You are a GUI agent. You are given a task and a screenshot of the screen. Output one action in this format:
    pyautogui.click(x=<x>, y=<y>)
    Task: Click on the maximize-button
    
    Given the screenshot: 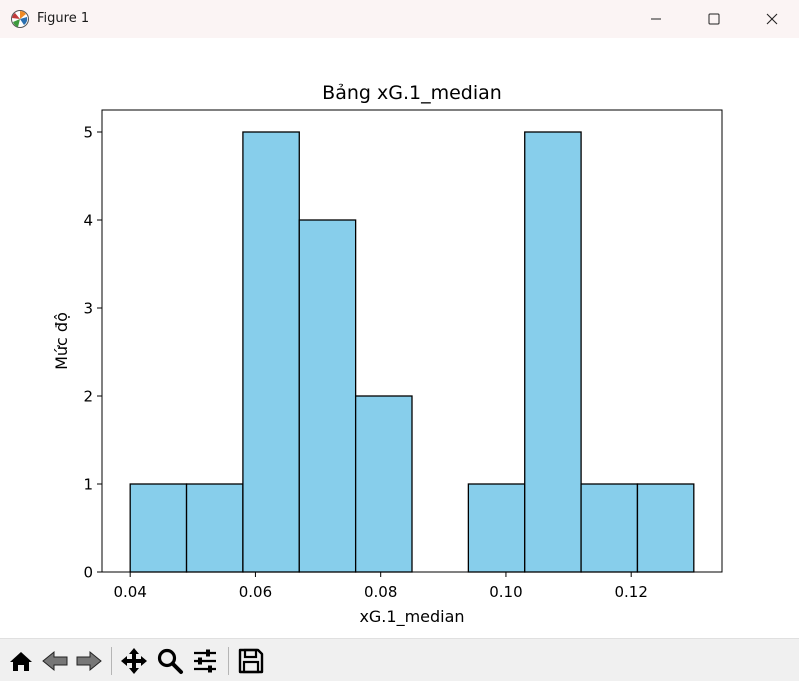 What is the action you would take?
    pyautogui.click(x=714, y=19)
    